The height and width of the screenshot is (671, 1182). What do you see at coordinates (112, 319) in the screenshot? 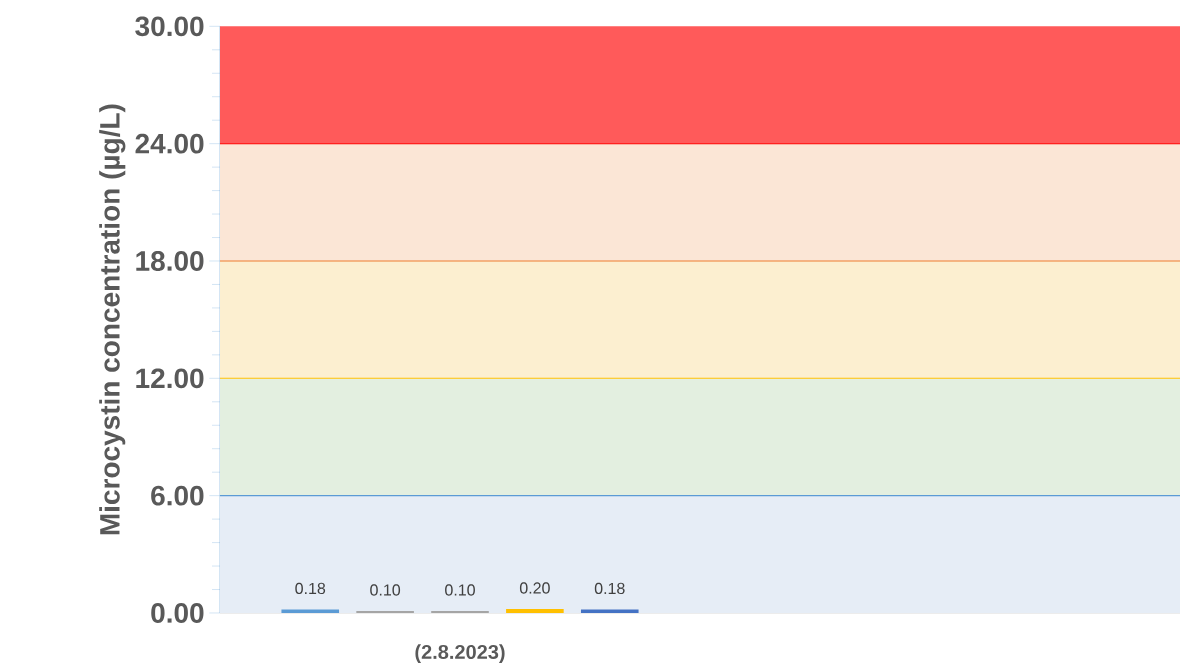
I see `y-axis-title: Microcystin concentration (µg/L)` at bounding box center [112, 319].